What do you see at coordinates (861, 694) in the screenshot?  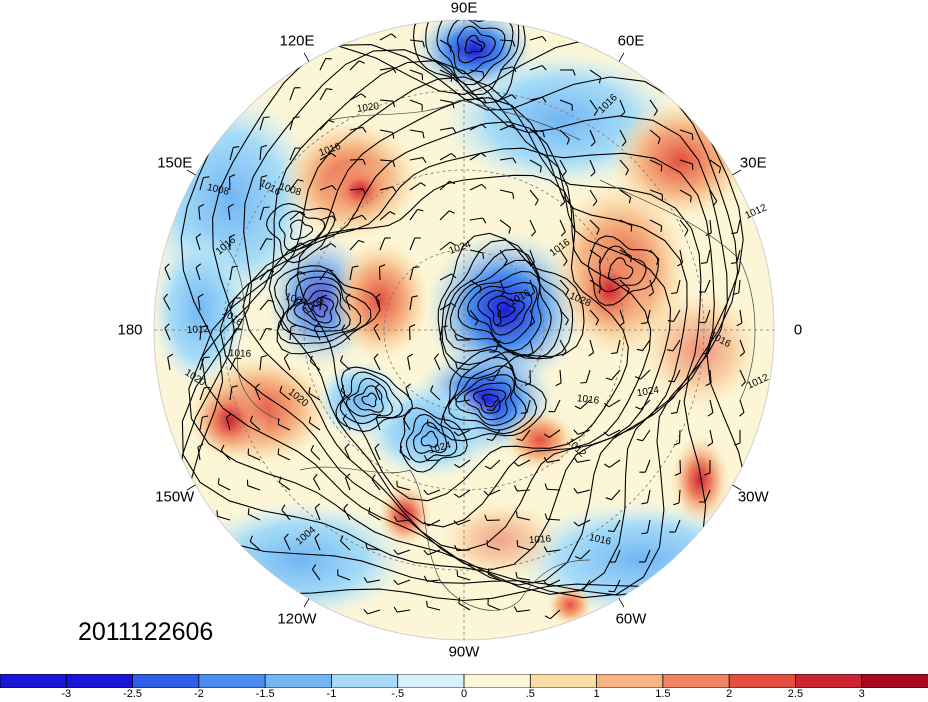 I see `colorbar-tick-label: 3` at bounding box center [861, 694].